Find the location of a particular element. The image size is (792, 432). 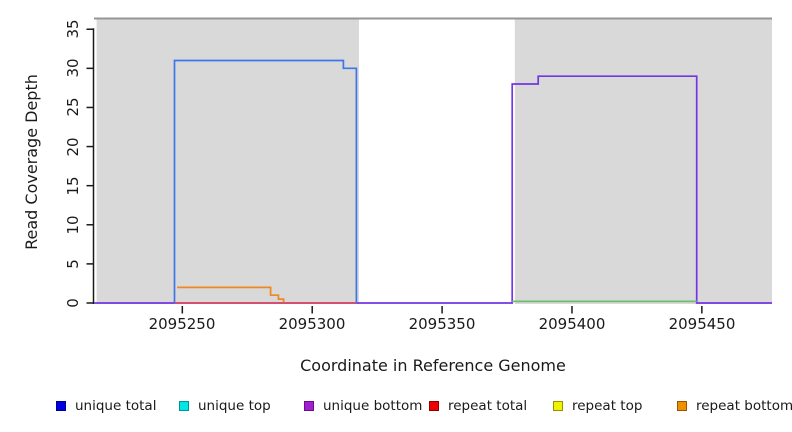

legend-item-repeat-bottom: repeat bottom is located at coordinates (734, 406).